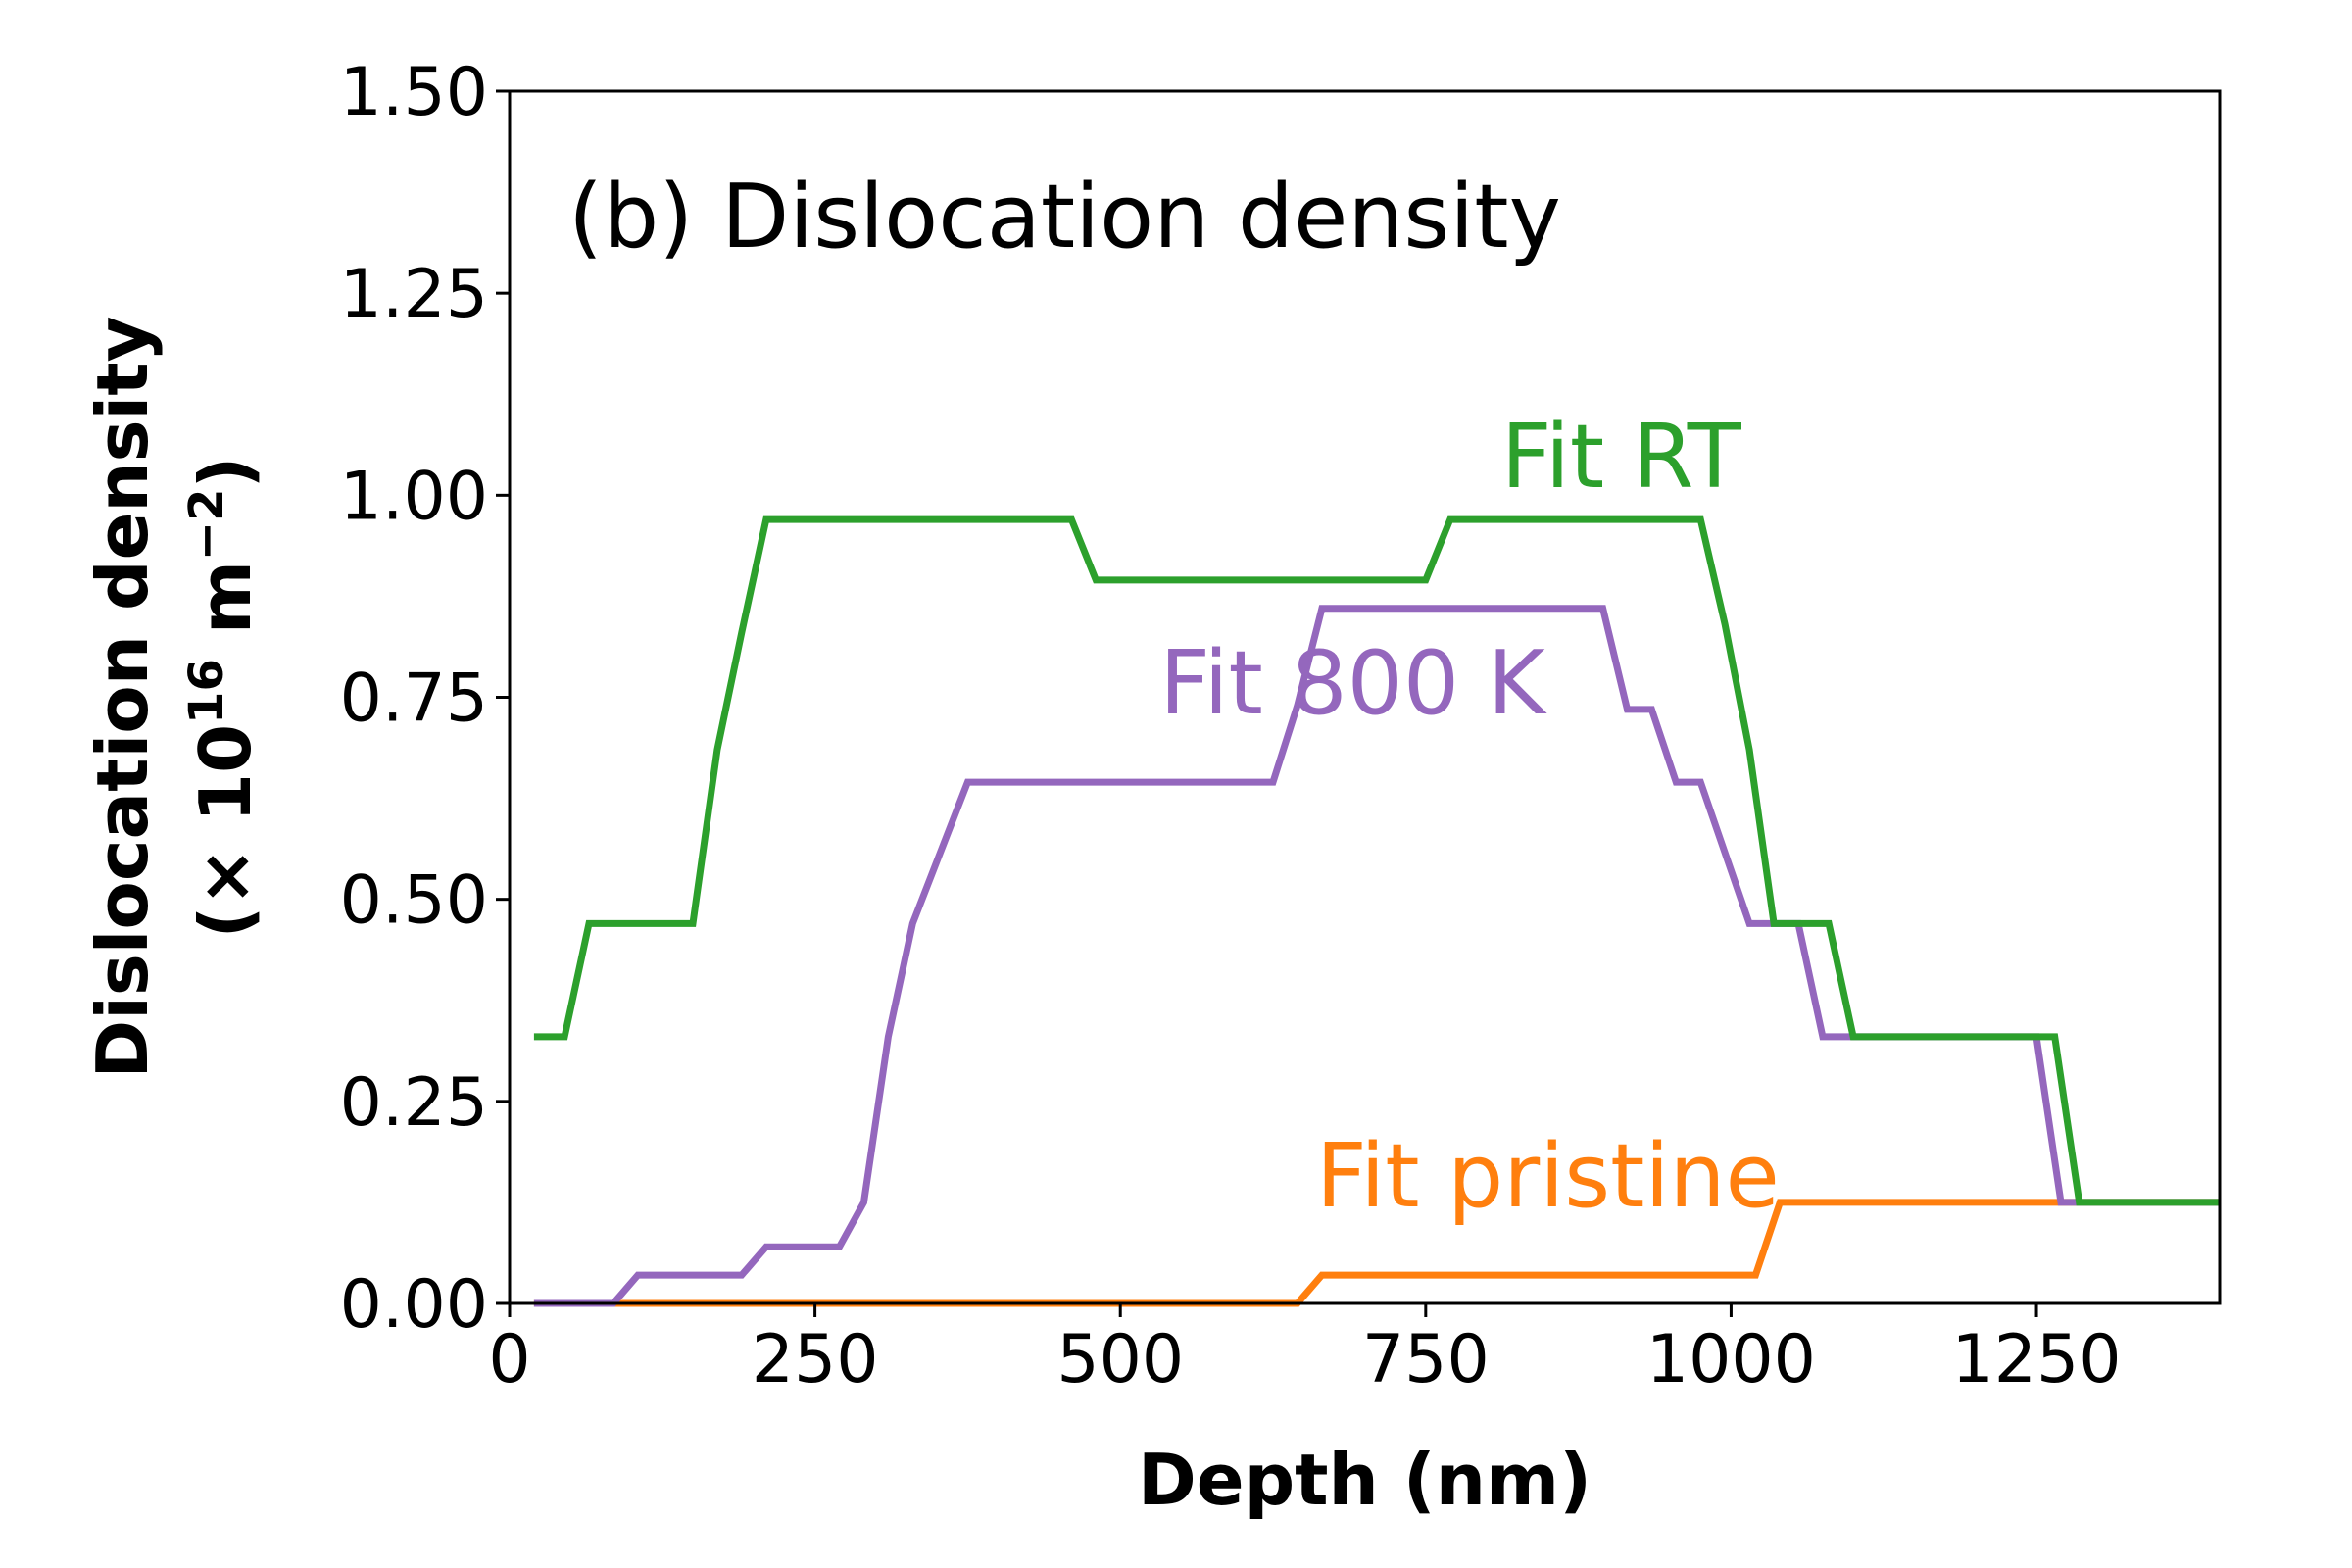 This screenshot has height=1568, width=2352. What do you see at coordinates (206, 524) in the screenshot?
I see `y-unit-meter-exponent: −2` at bounding box center [206, 524].